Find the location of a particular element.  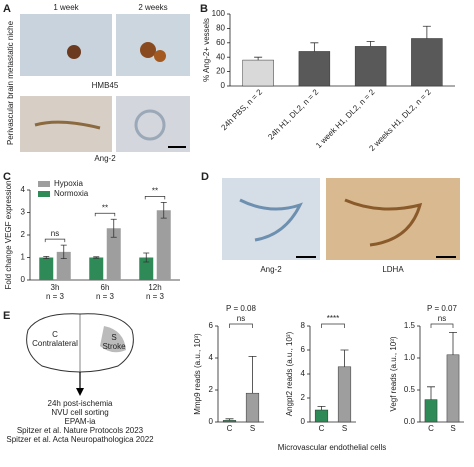

y-axis-label: Fold change VEGF expression is located at coordinates (8, 235).